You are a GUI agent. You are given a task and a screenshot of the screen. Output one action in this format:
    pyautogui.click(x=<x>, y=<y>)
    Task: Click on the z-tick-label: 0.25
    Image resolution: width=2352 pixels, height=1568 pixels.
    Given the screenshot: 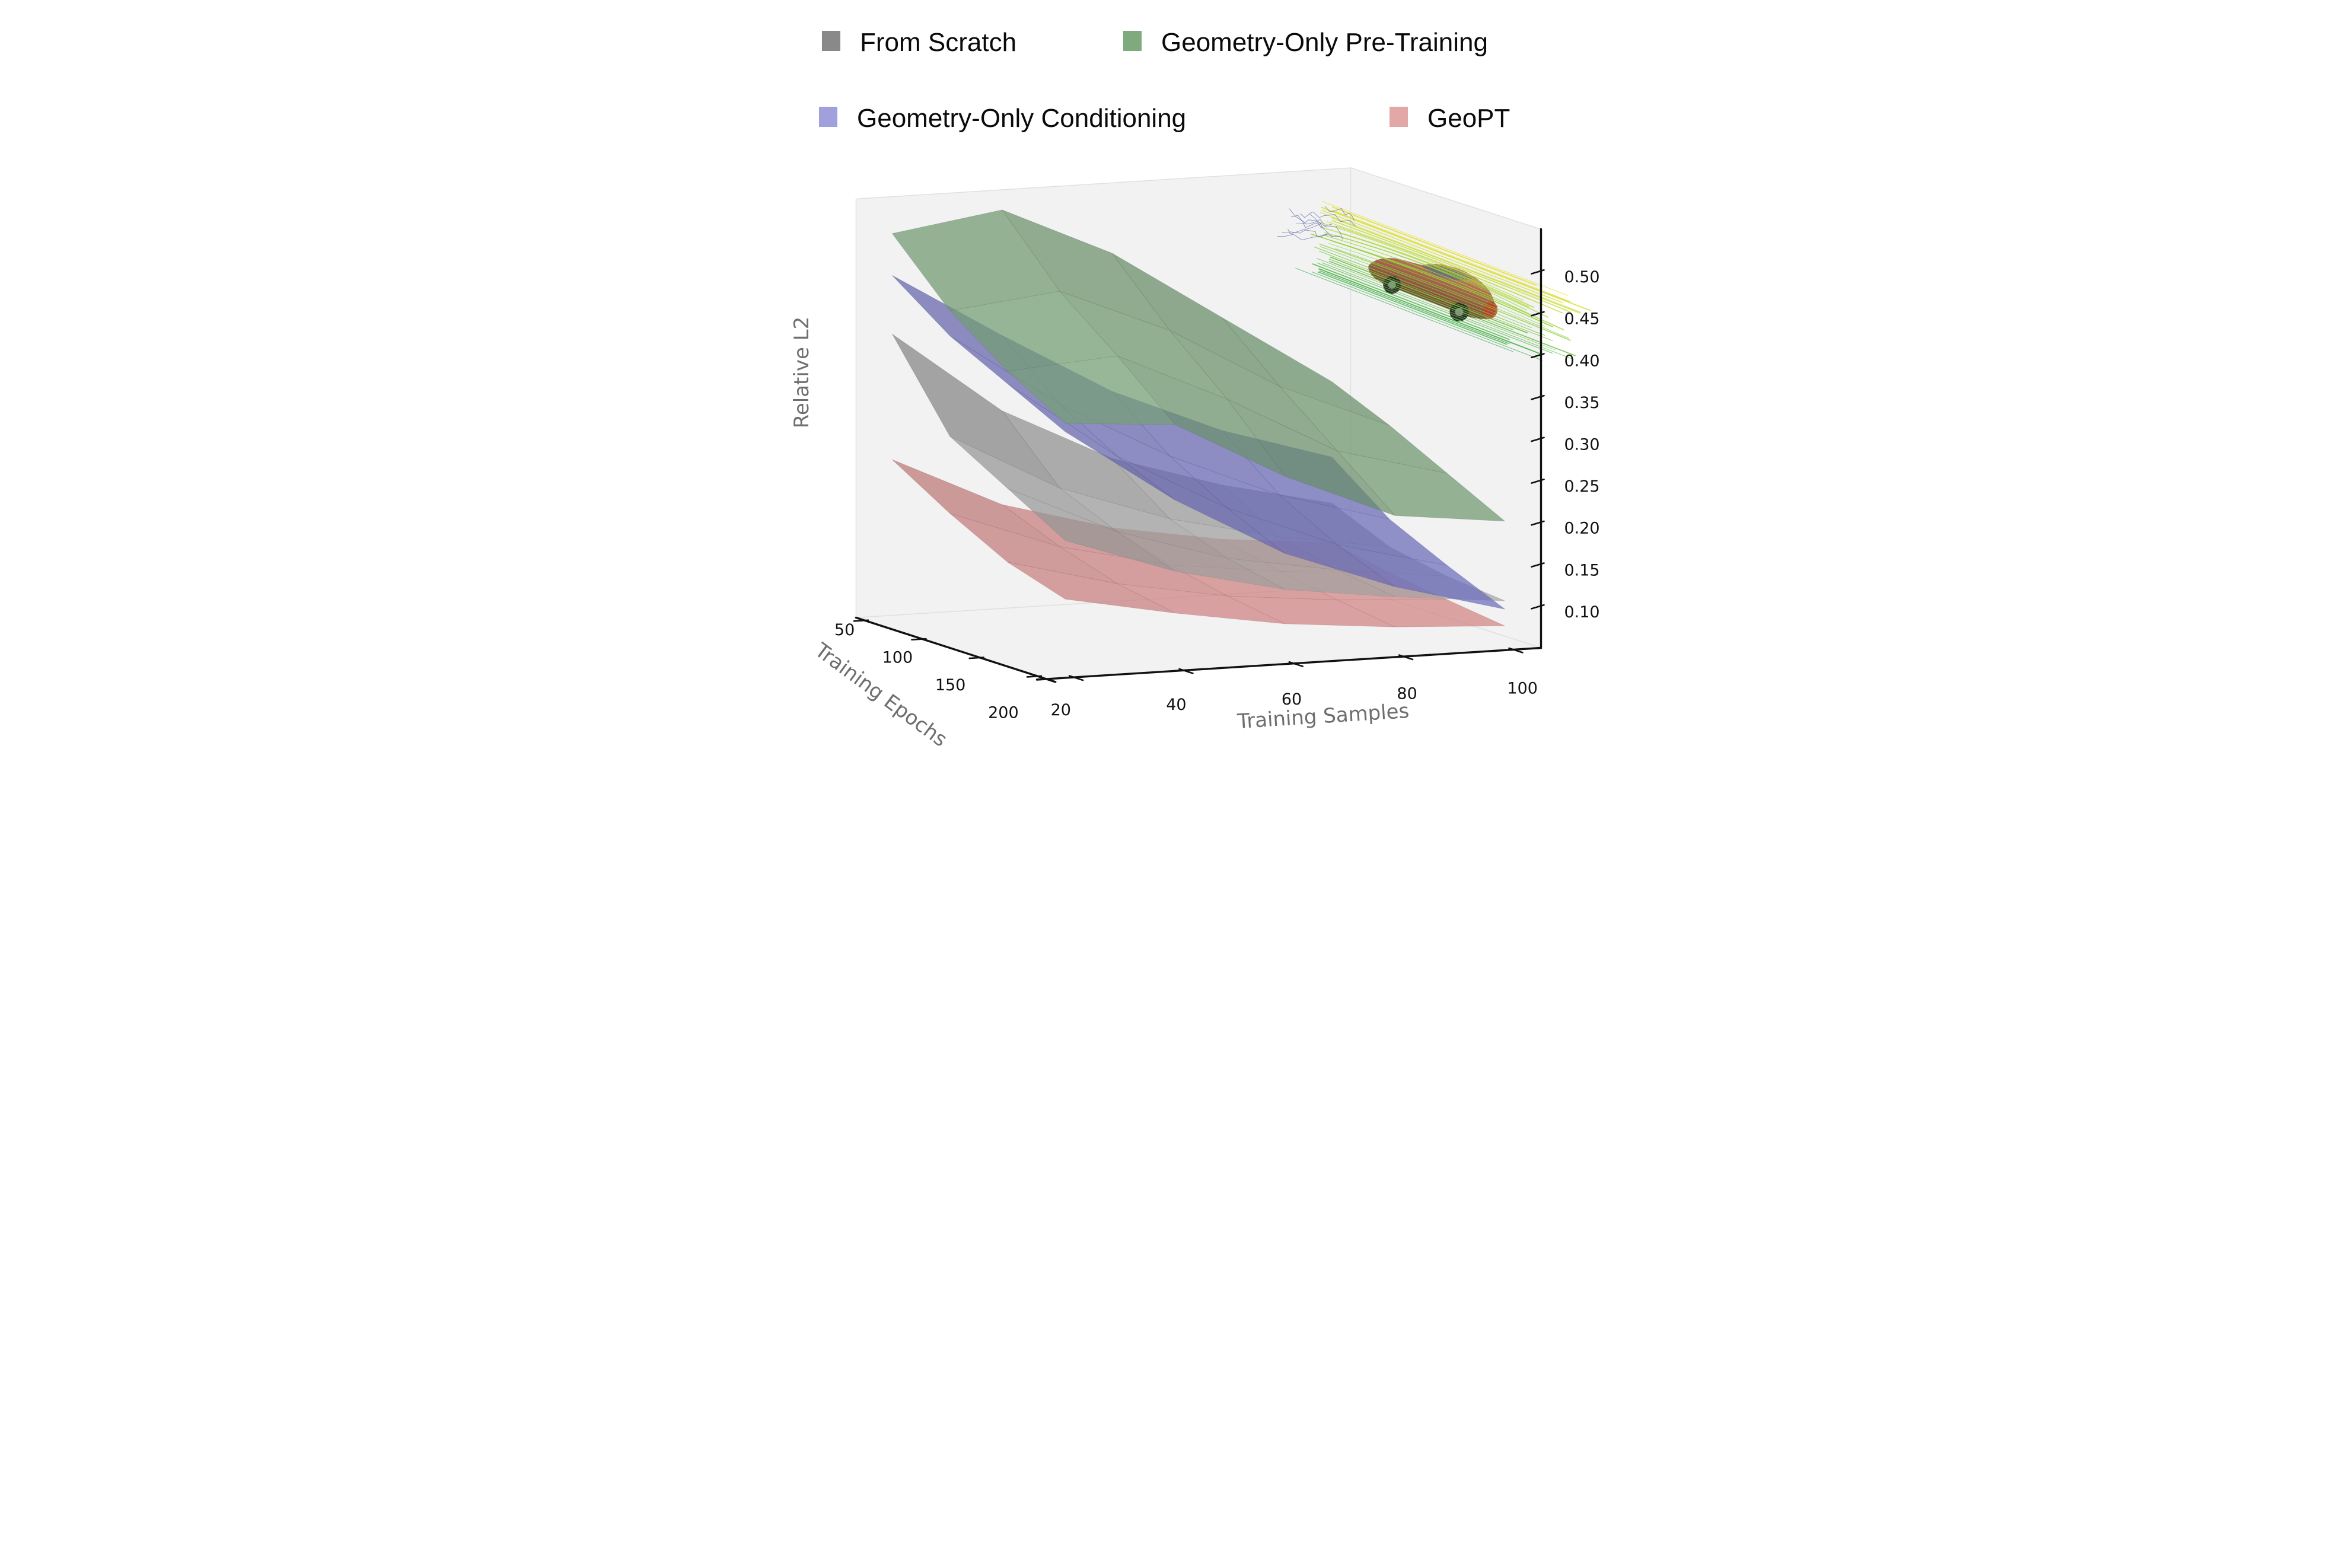 What is the action you would take?
    pyautogui.click(x=1581, y=487)
    